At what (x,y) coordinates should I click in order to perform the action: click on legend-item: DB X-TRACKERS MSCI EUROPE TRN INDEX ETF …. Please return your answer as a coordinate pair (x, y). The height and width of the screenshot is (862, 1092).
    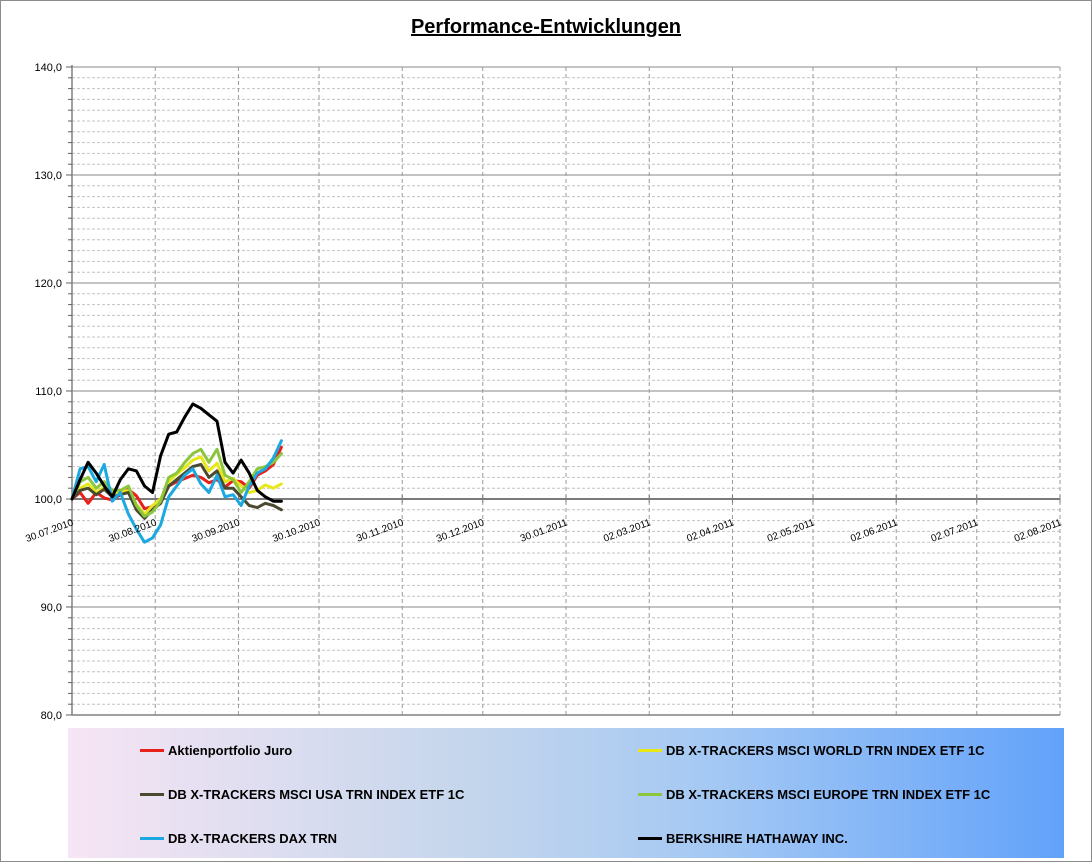
    Looking at the image, I should click on (814, 794).